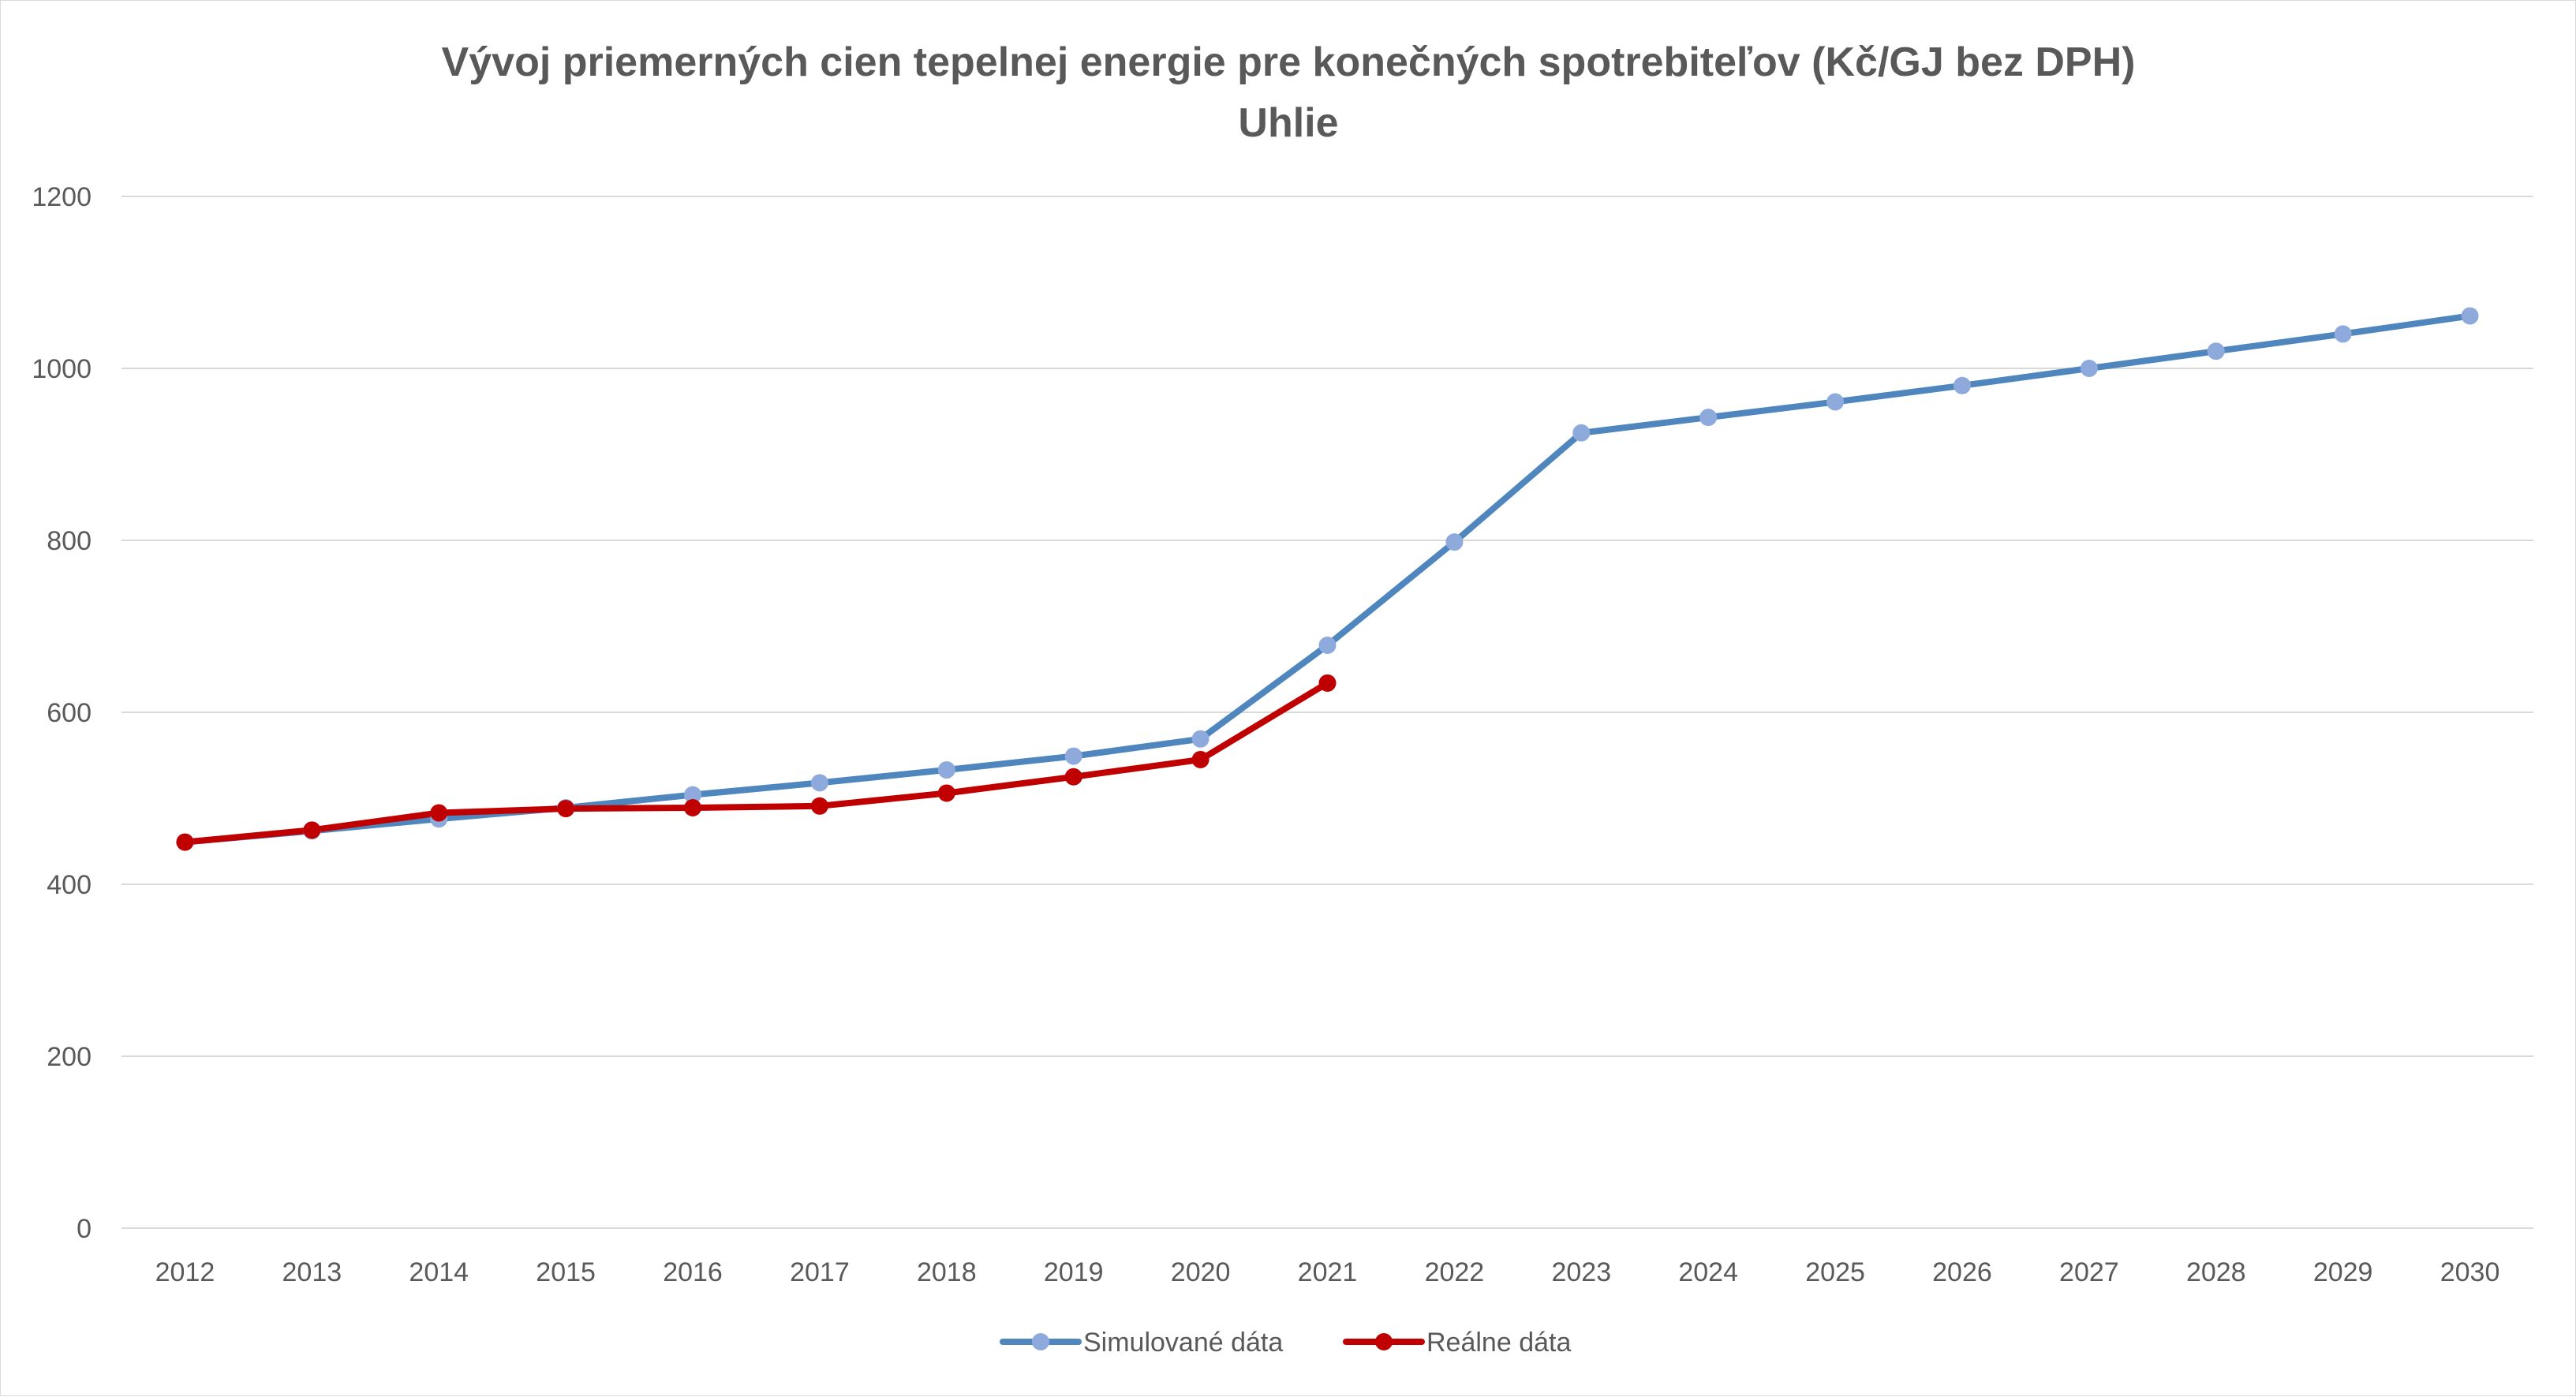  Describe the element at coordinates (62, 369) in the screenshot. I see `y-tick-label: 1000` at that location.